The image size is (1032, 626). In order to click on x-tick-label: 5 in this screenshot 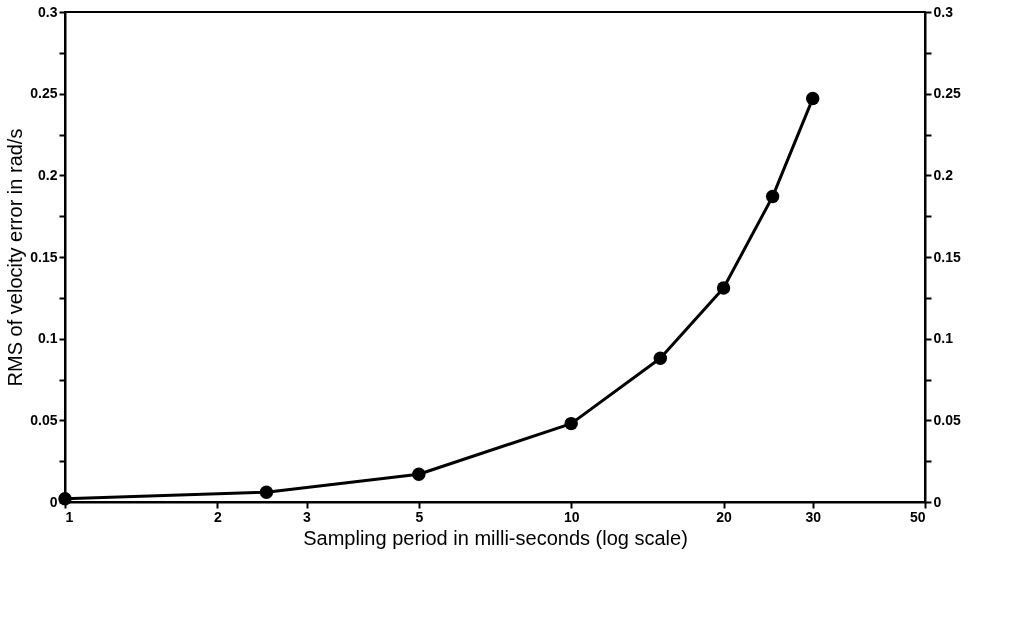, I will do `click(419, 516)`.